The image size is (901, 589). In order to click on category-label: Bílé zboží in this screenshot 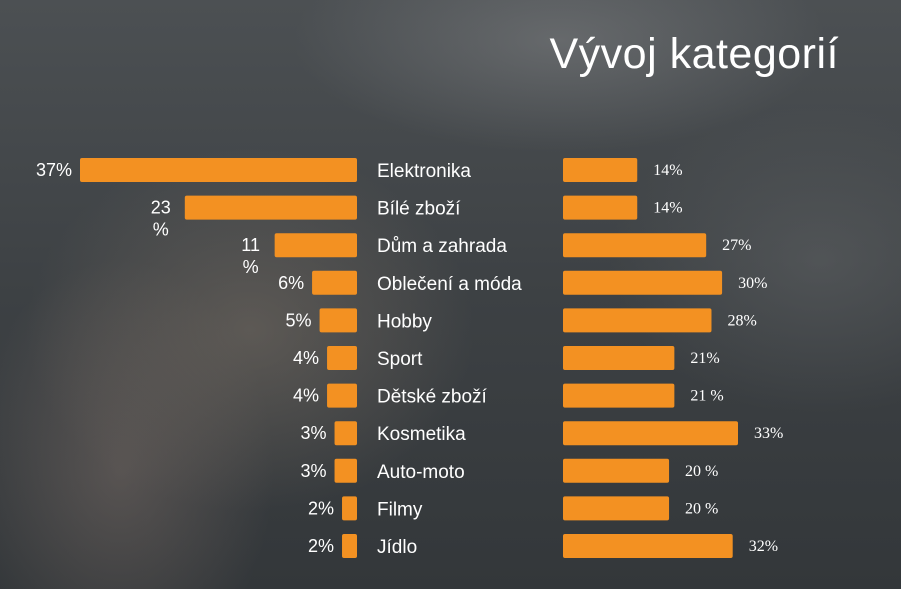, I will do `click(419, 209)`.